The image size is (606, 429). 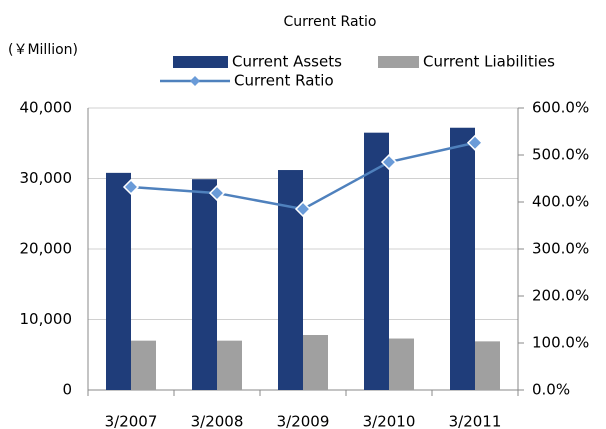 I want to click on x-tick-label: 3/2011, so click(x=475, y=421).